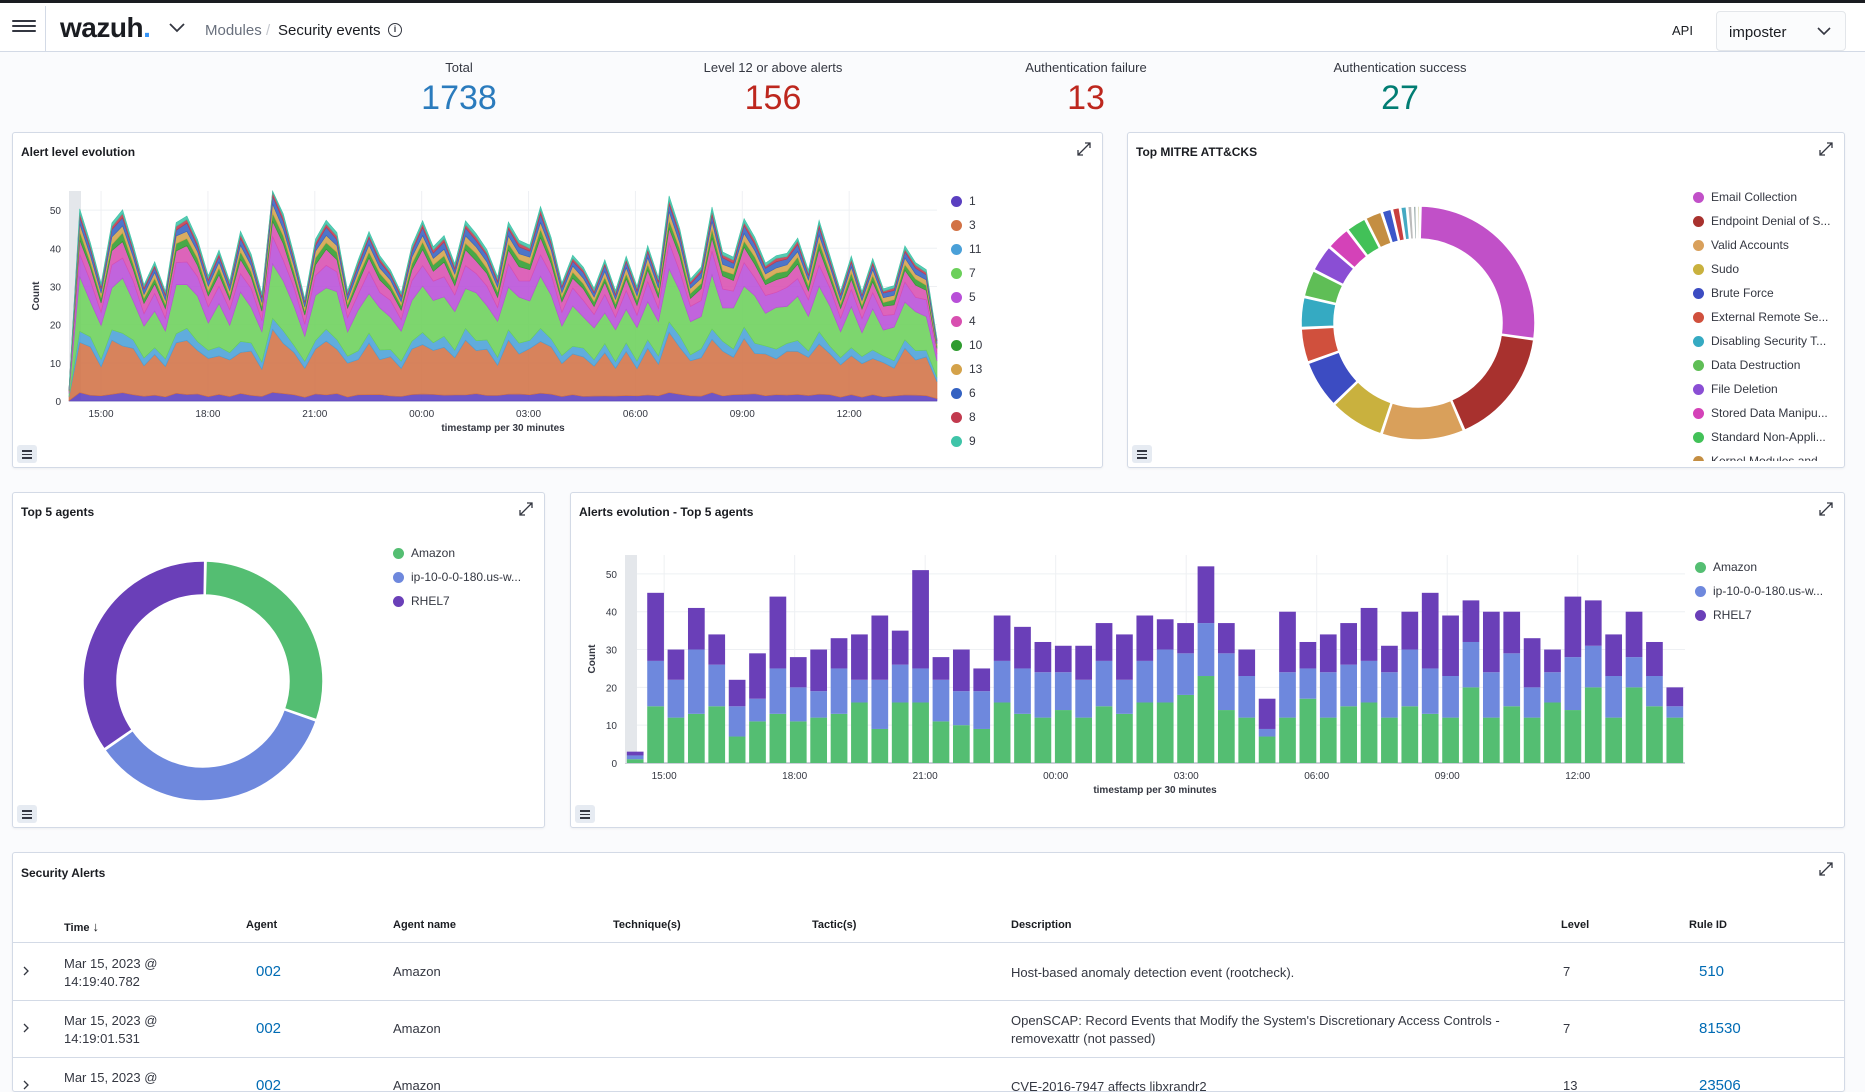 This screenshot has width=1865, height=1092. Describe the element at coordinates (1041, 925) in the screenshot. I see `col-description: Description` at that location.